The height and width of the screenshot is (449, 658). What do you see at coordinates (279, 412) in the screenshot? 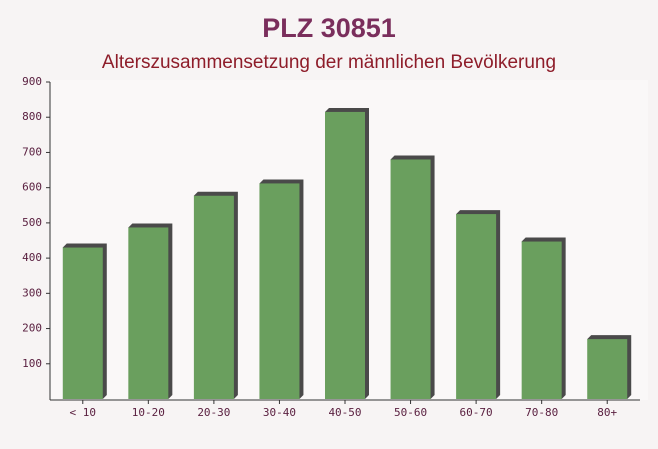
I see `x-tick-label: 30-40` at bounding box center [279, 412].